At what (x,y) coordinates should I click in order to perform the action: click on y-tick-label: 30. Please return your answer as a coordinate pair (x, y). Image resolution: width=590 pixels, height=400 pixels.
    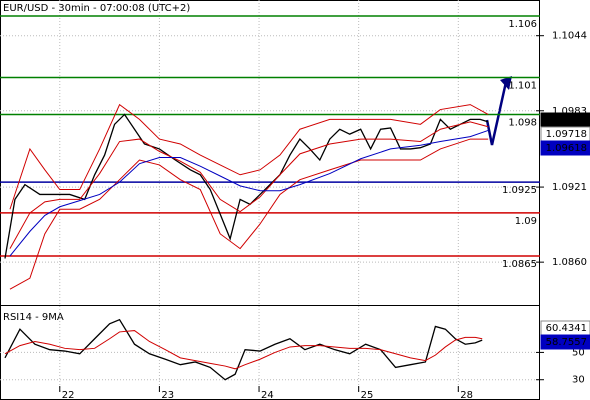
    Looking at the image, I should click on (578, 380).